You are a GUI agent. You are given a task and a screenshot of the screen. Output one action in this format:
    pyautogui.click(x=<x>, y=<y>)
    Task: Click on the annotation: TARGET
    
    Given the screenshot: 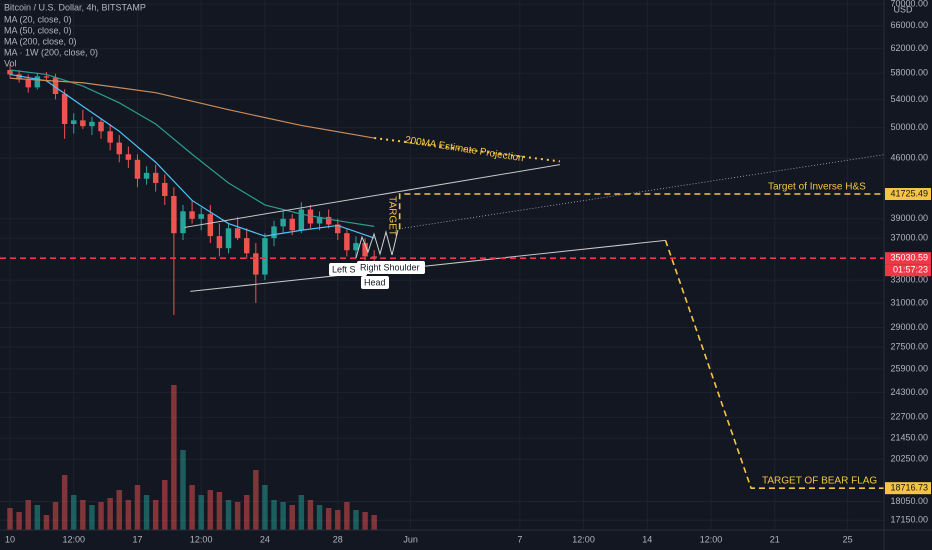 What is the action you would take?
    pyautogui.click(x=391, y=216)
    